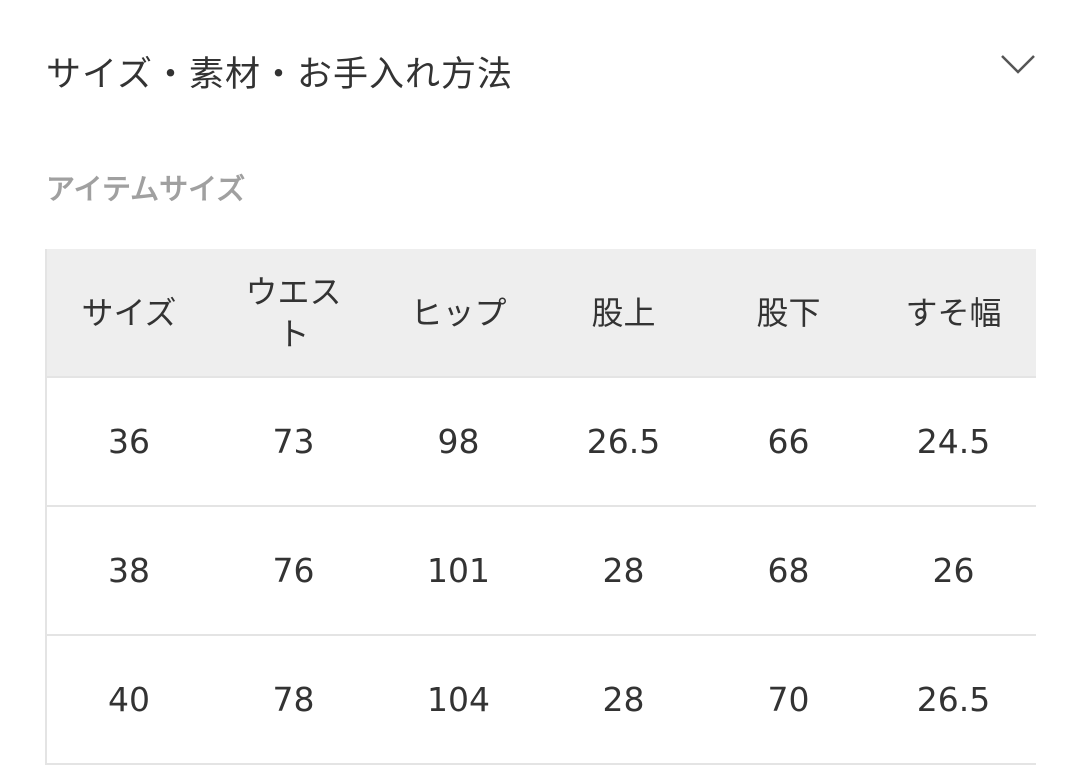 This screenshot has height=778, width=1080. I want to click on table-cell: 26, so click(953, 570).